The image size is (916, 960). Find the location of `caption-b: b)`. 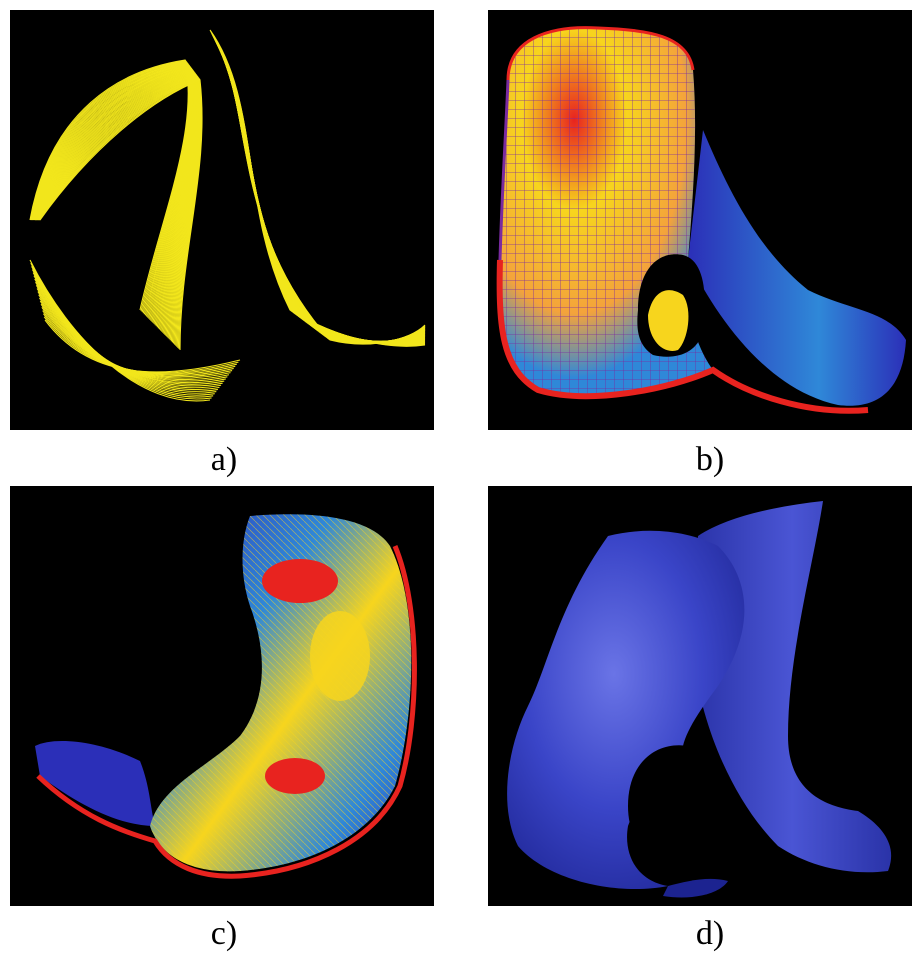

caption-b: b) is located at coordinates (710, 459).